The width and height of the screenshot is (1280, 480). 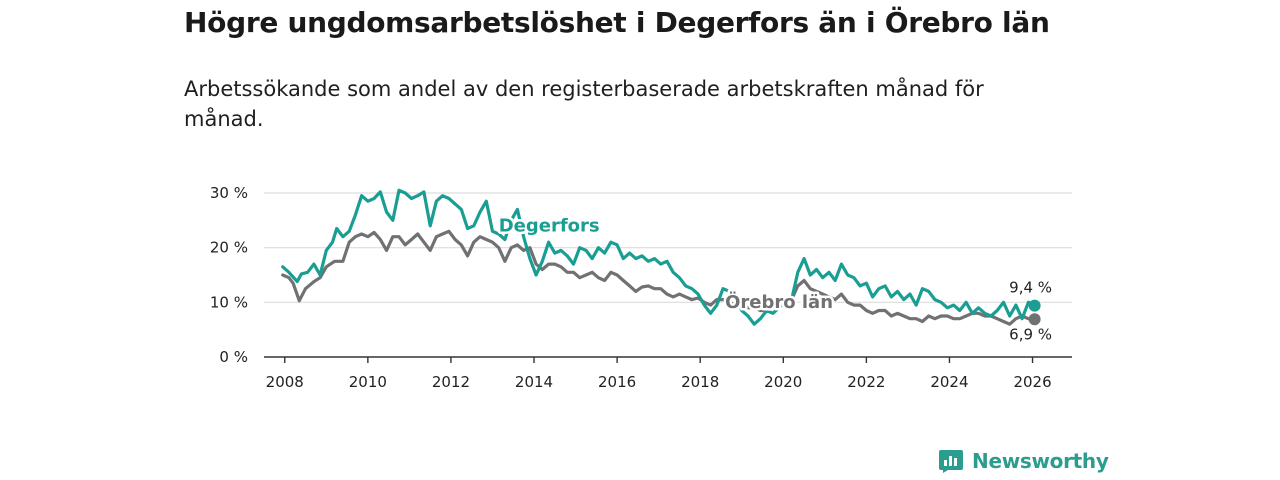 I want to click on series-label-degerfors: Degerfors, so click(x=549, y=225).